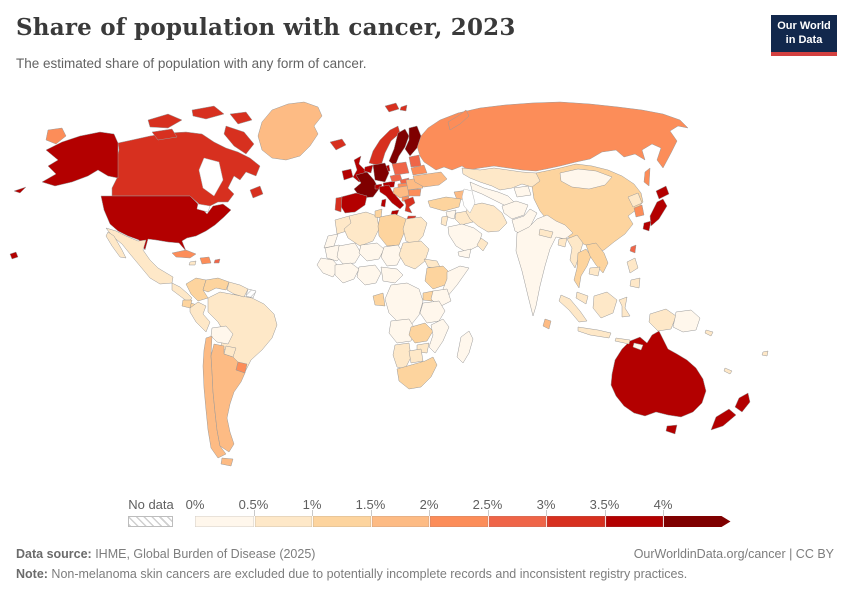  What do you see at coordinates (290, 131) in the screenshot?
I see `region-greenland` at bounding box center [290, 131].